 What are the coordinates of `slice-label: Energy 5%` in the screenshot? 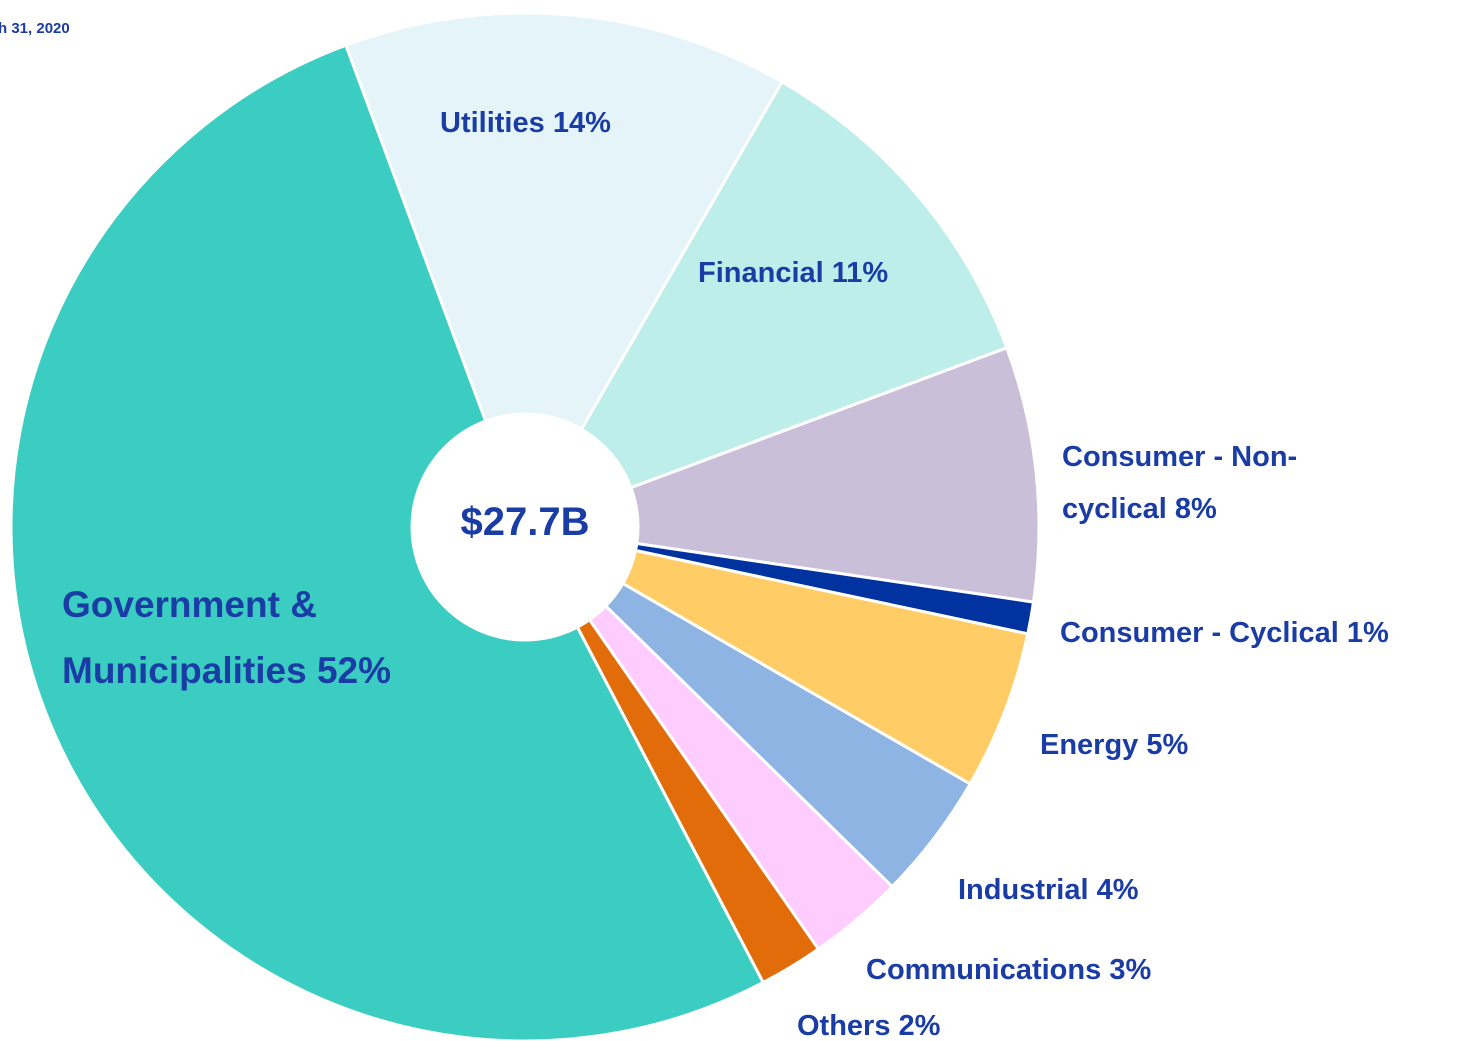 It's located at (1240, 745).